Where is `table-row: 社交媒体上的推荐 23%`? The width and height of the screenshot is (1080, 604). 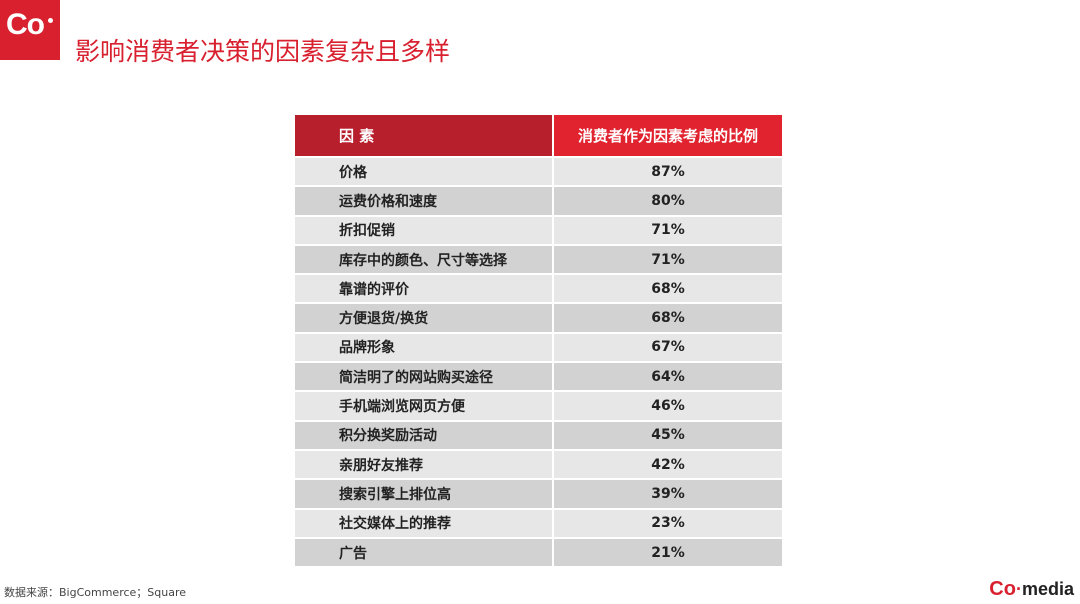 table-row: 社交媒体上的推荐 23% is located at coordinates (538, 522).